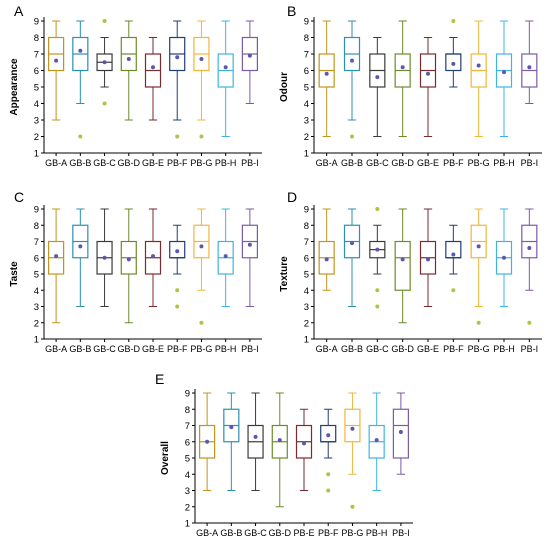 The height and width of the screenshot is (540, 550). Describe the element at coordinates (292, 197) in the screenshot. I see `panel-letter: D` at that location.